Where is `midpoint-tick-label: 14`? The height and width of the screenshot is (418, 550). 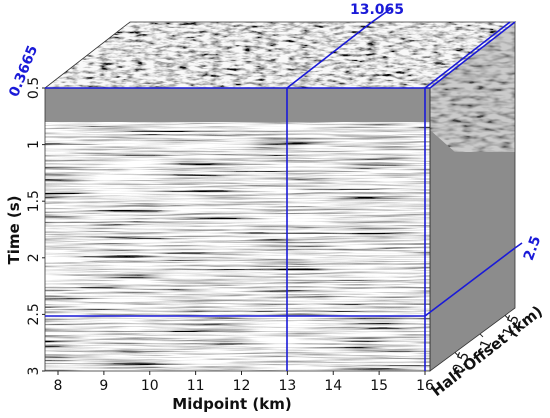
midpoint-tick-label: 14 is located at coordinates (333, 386).